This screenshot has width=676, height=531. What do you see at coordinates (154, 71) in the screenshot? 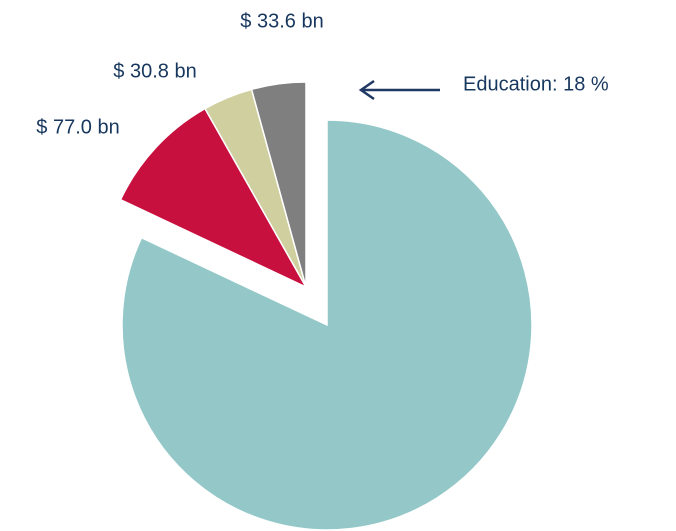
I see `data-label: $ 30.8 bn` at bounding box center [154, 71].